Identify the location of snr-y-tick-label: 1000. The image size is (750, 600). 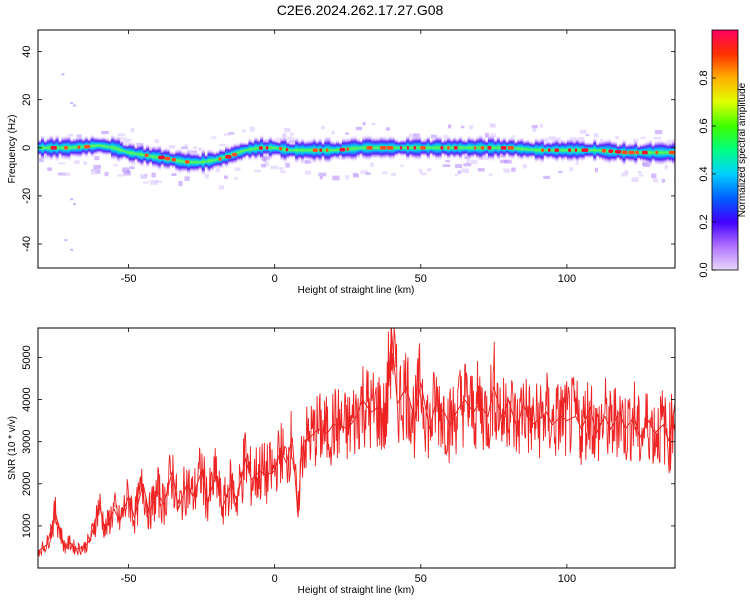
(27, 526).